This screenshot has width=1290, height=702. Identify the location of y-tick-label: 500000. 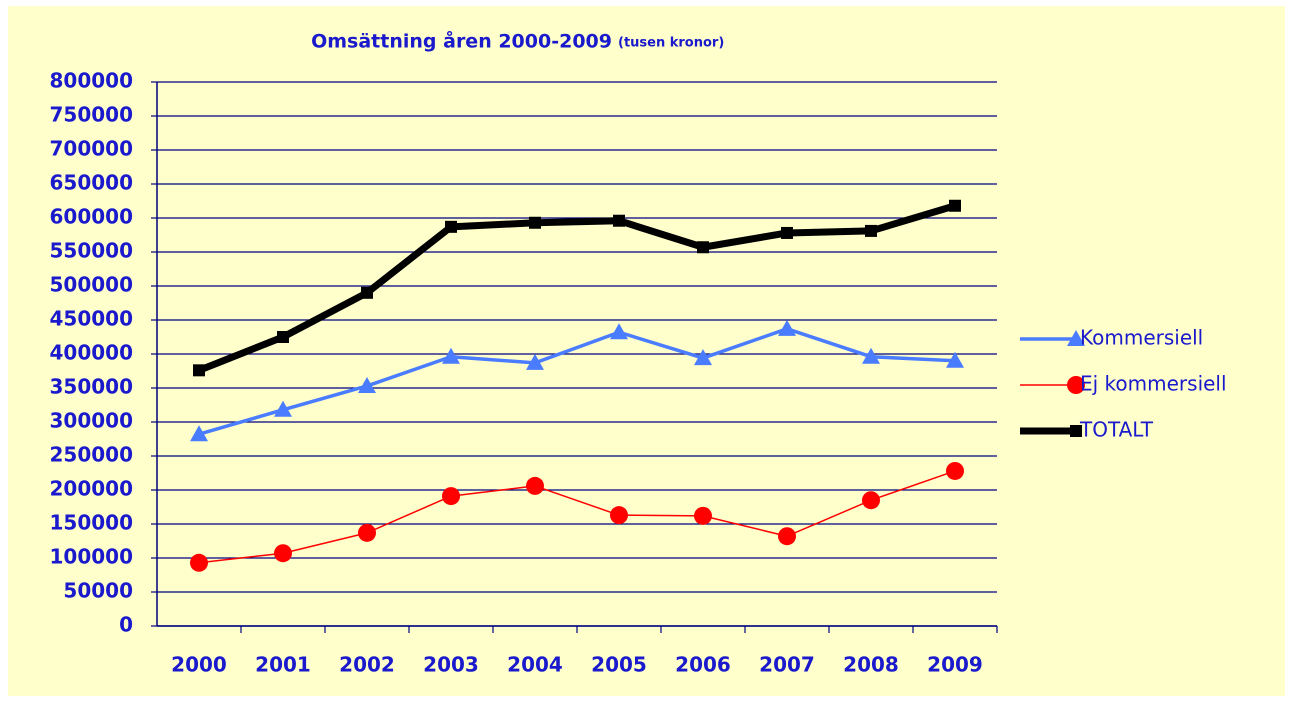
(92, 285).